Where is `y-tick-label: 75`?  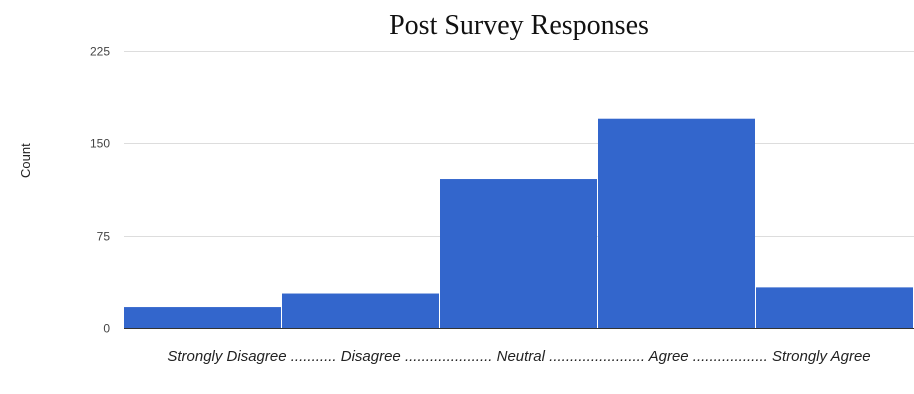
y-tick-label: 75 is located at coordinates (104, 237).